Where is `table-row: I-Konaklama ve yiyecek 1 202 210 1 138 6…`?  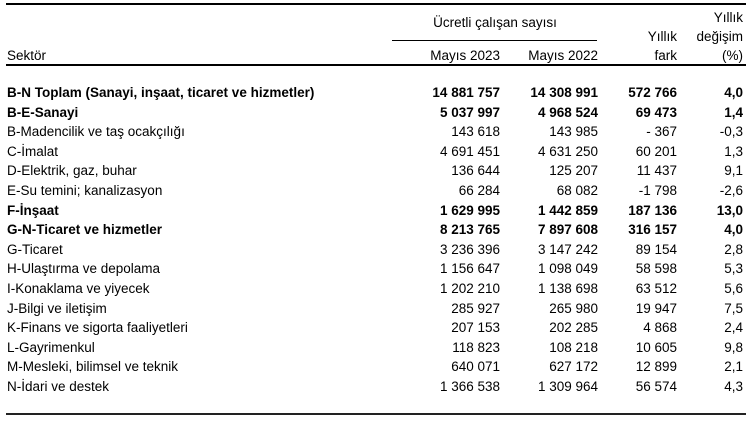 table-row: I-Konaklama ve yiyecek 1 202 210 1 138 6… is located at coordinates (375, 289).